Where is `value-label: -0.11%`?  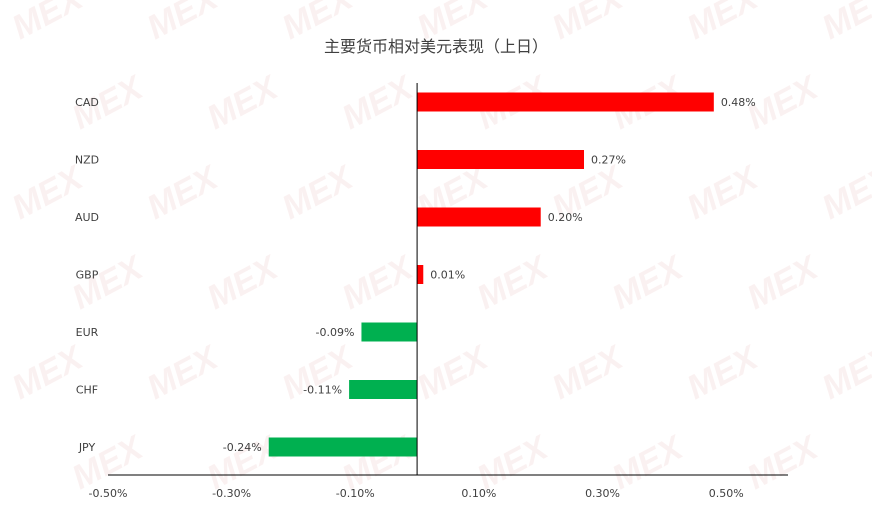
value-label: -0.11% is located at coordinates (322, 390).